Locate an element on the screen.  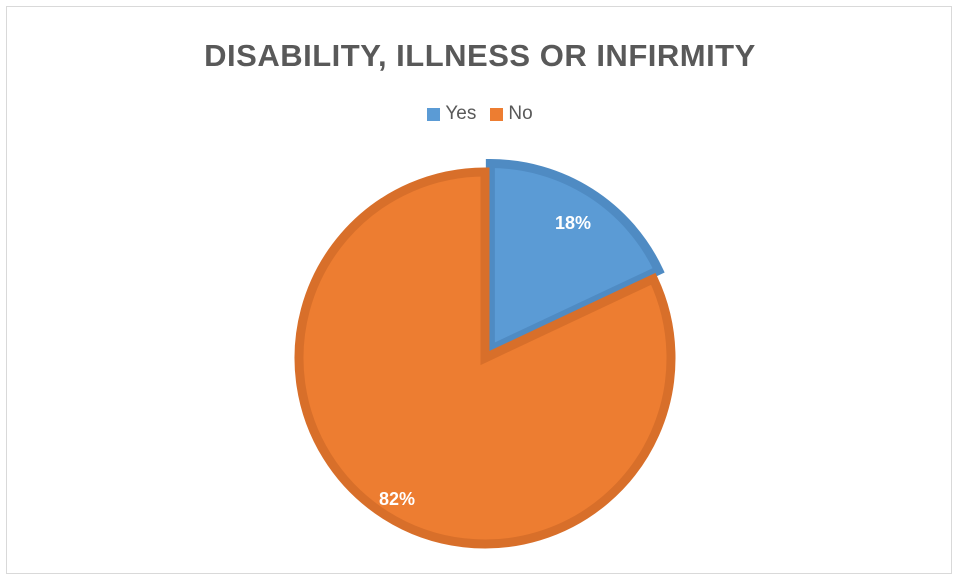
data-label-no: 82% is located at coordinates (397, 499).